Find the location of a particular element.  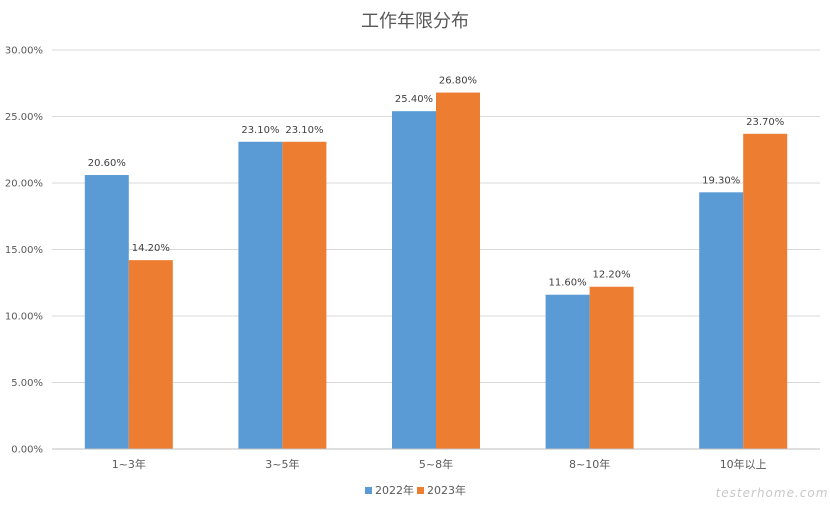

y-tick-label: 30.00% is located at coordinates (24, 51).